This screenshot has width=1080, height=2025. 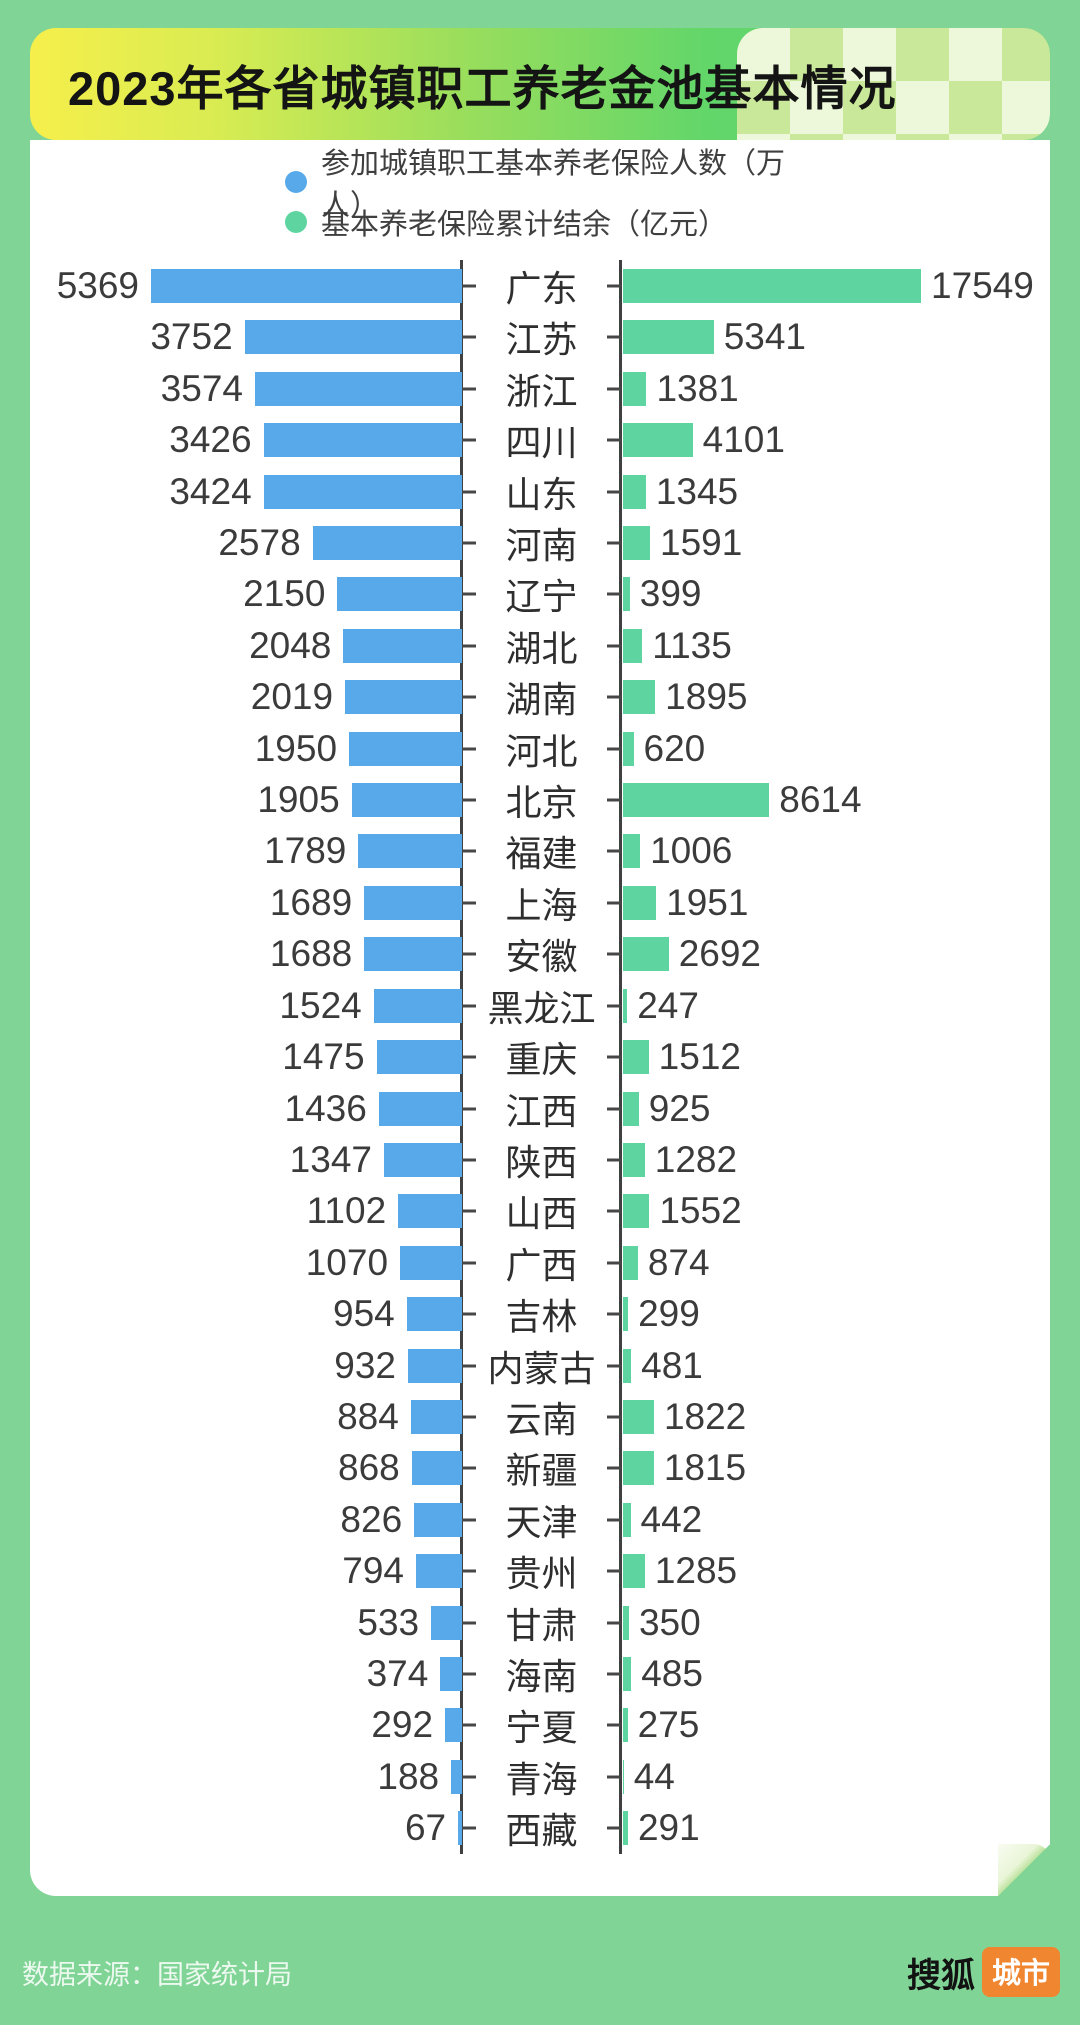 I want to click on balance-cell: 1951, so click(x=835, y=903).